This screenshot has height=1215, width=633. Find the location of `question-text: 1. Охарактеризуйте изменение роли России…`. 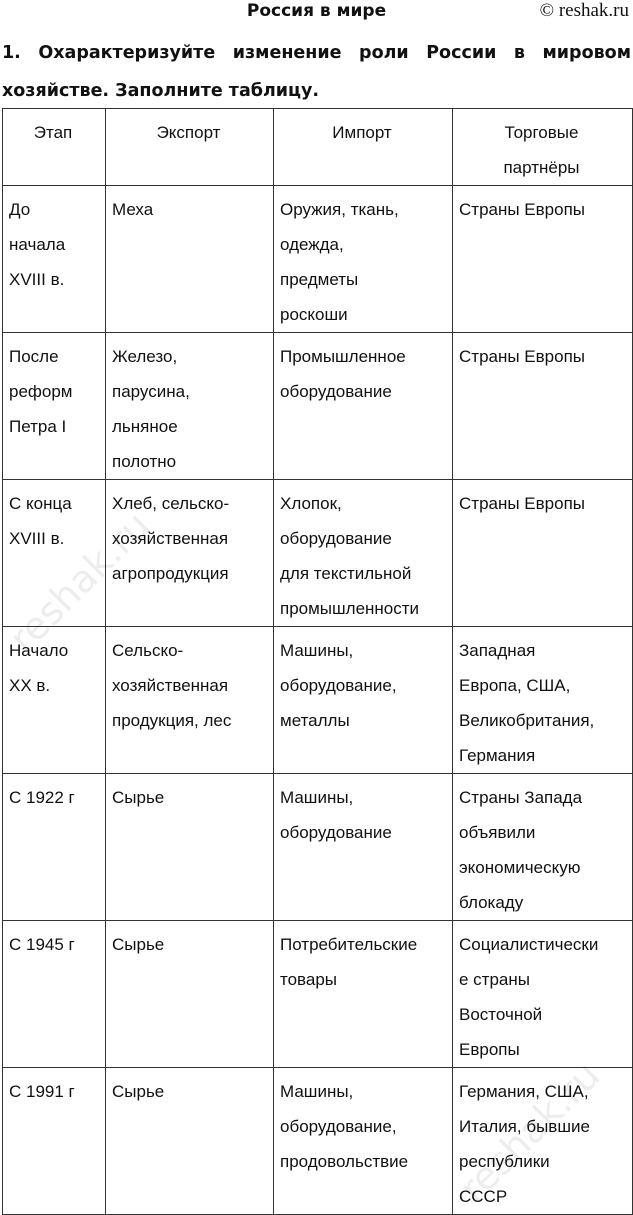

question-text: 1. Охарактеризуйте изменение роли России… is located at coordinates (316, 72).